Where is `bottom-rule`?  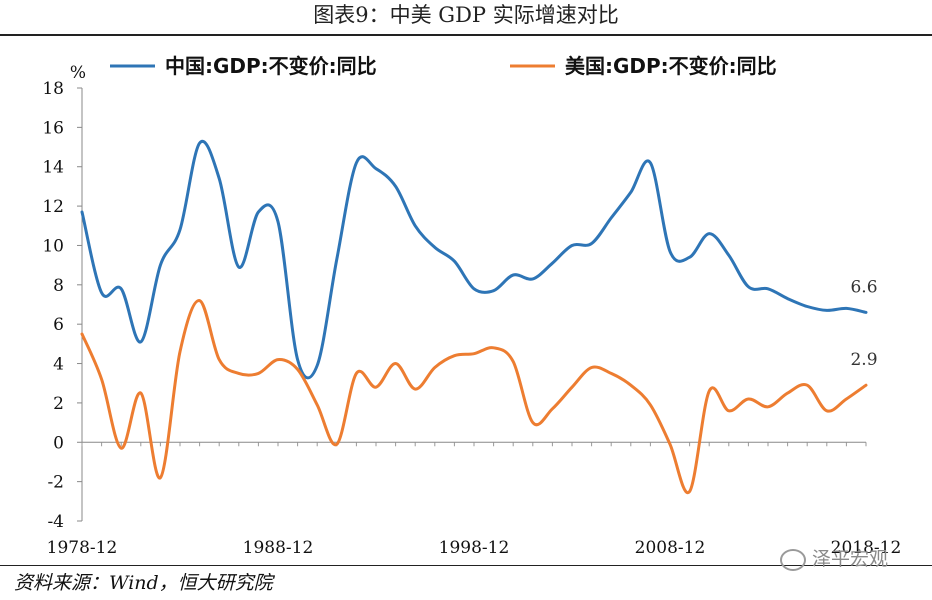
bottom-rule is located at coordinates (466, 565).